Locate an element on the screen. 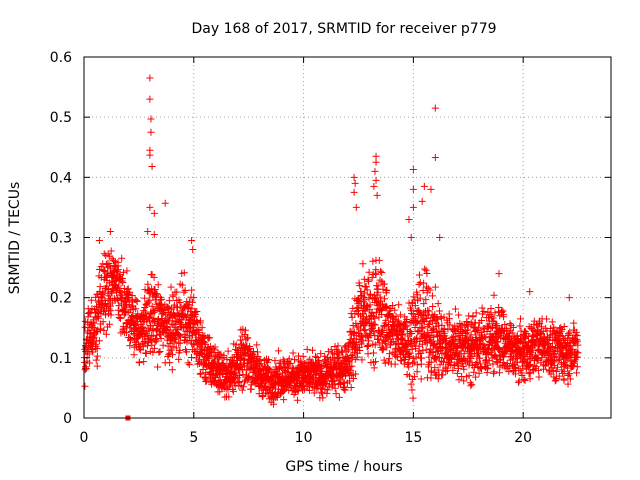 Image resolution: width=640 pixels, height=480 pixels. y-tick-label: 0.1 is located at coordinates (61, 359).